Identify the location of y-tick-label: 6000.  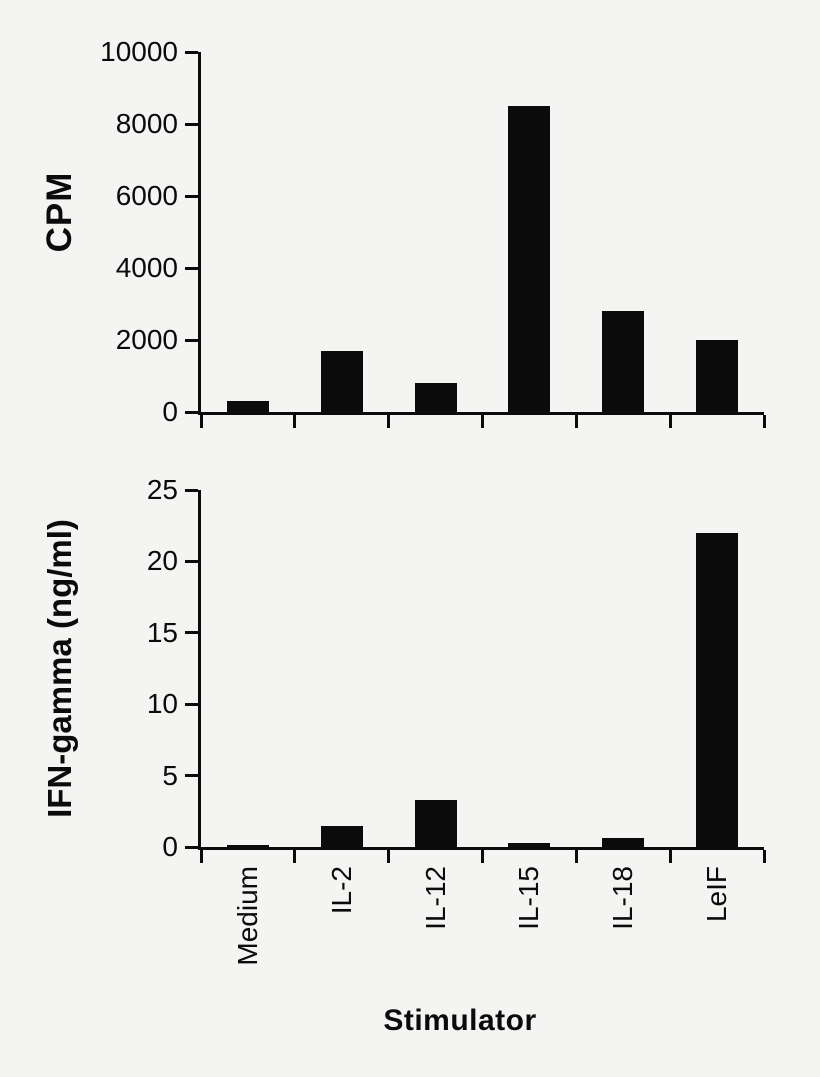
(146, 195).